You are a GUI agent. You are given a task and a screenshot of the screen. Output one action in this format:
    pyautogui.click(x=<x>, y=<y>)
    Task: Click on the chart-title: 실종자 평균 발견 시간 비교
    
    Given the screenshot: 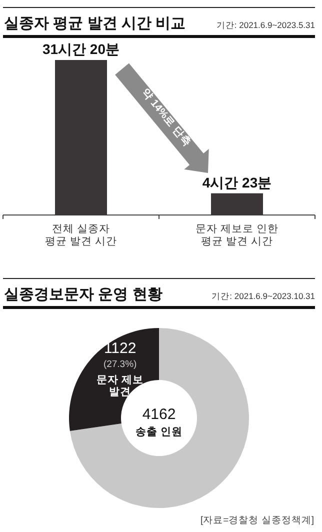 What is the action you would take?
    pyautogui.click(x=95, y=23)
    